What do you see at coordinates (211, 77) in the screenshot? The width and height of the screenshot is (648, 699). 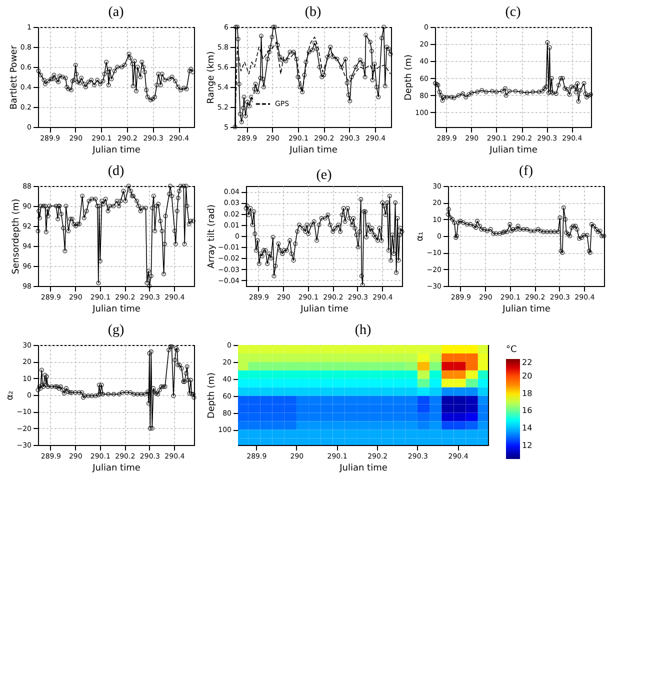 I see `y-axis-title: Range (km)` at bounding box center [211, 77].